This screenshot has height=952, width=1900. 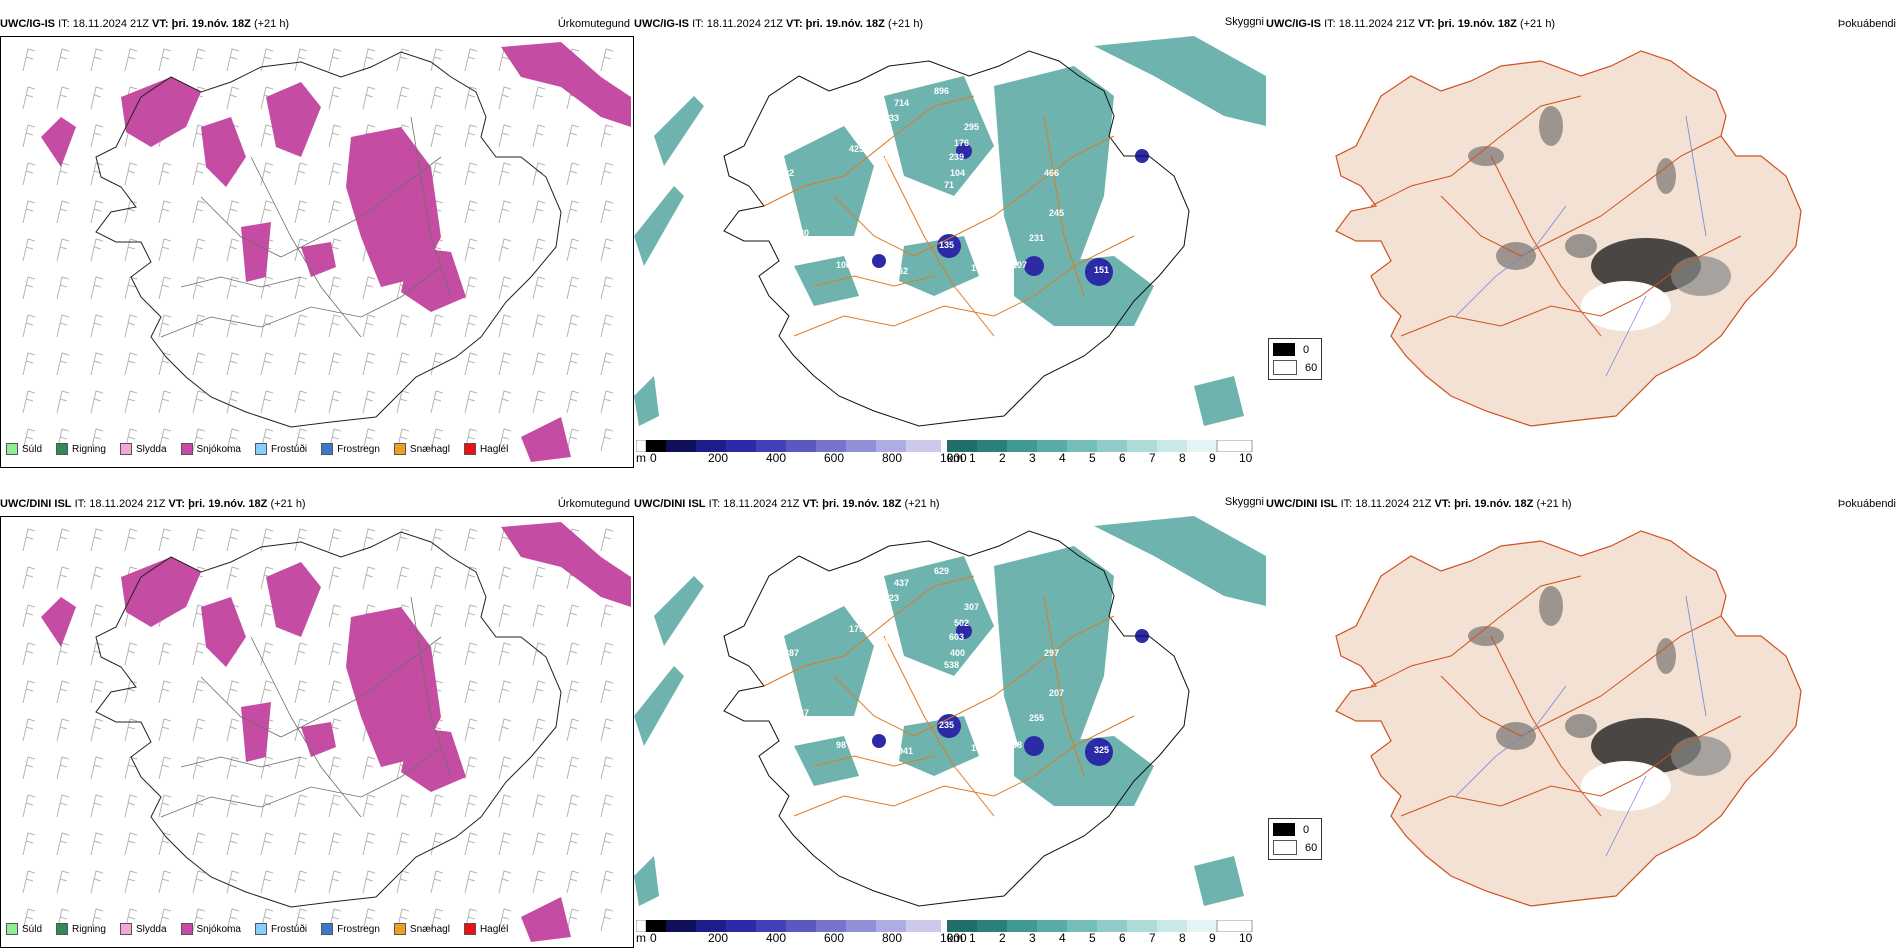 What do you see at coordinates (1100, 938) in the screenshot?
I see `visibility-colorbar-ticks: km 1 2 3 4 5 6 7 8 9 10` at bounding box center [1100, 938].